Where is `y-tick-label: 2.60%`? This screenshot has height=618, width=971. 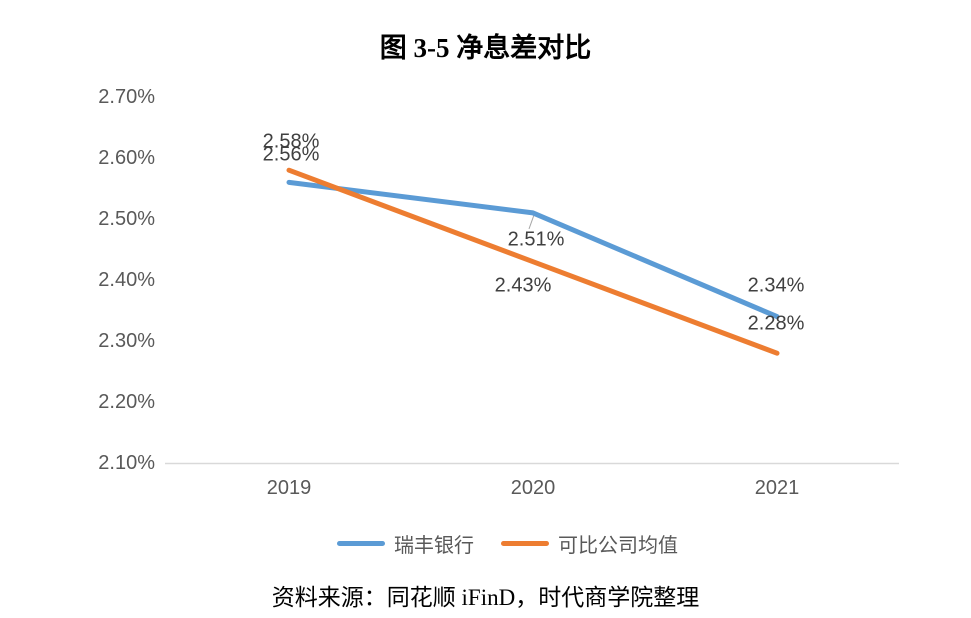
y-tick-label: 2.60% is located at coordinates (126, 158).